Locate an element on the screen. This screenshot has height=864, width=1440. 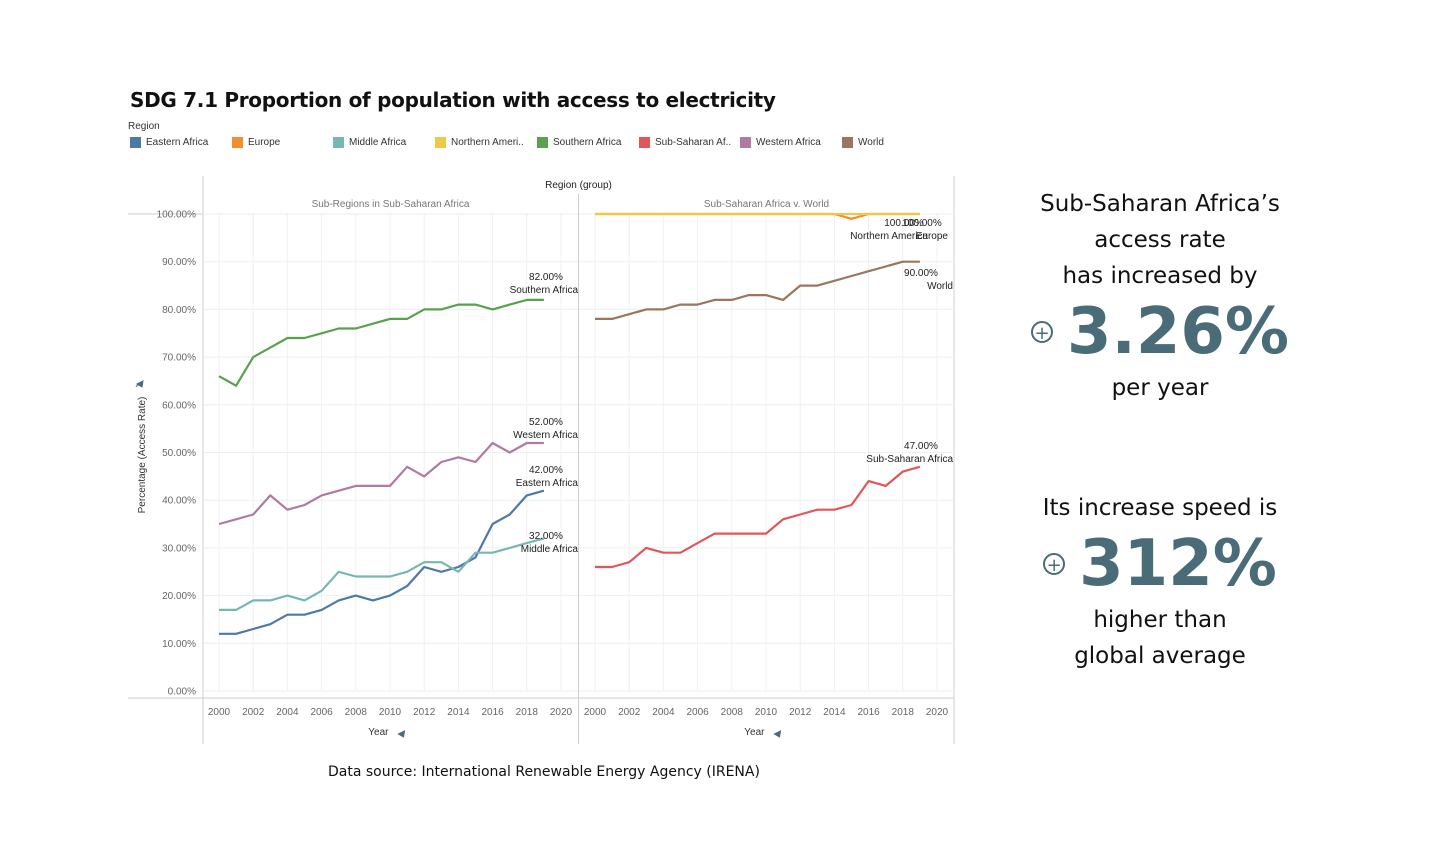
column-header: Region (group) is located at coordinates (578, 185).